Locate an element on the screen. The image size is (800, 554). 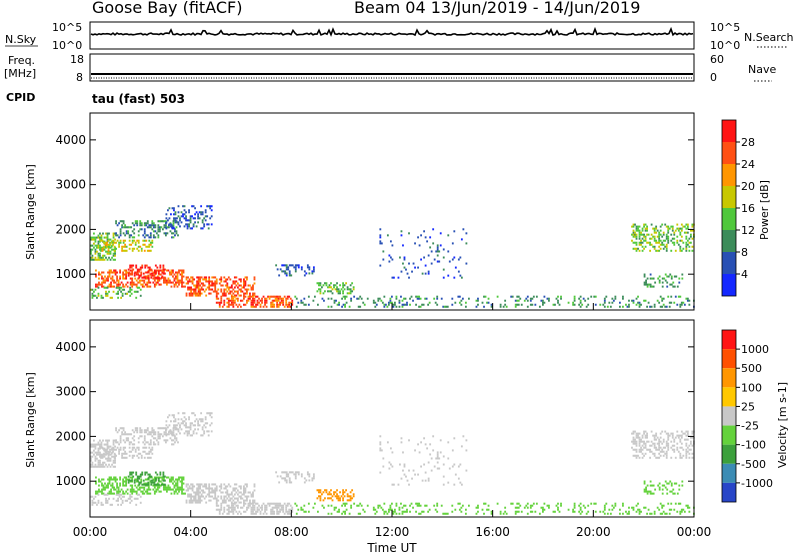
freq-tick-top: 18 is located at coordinates (77, 59).